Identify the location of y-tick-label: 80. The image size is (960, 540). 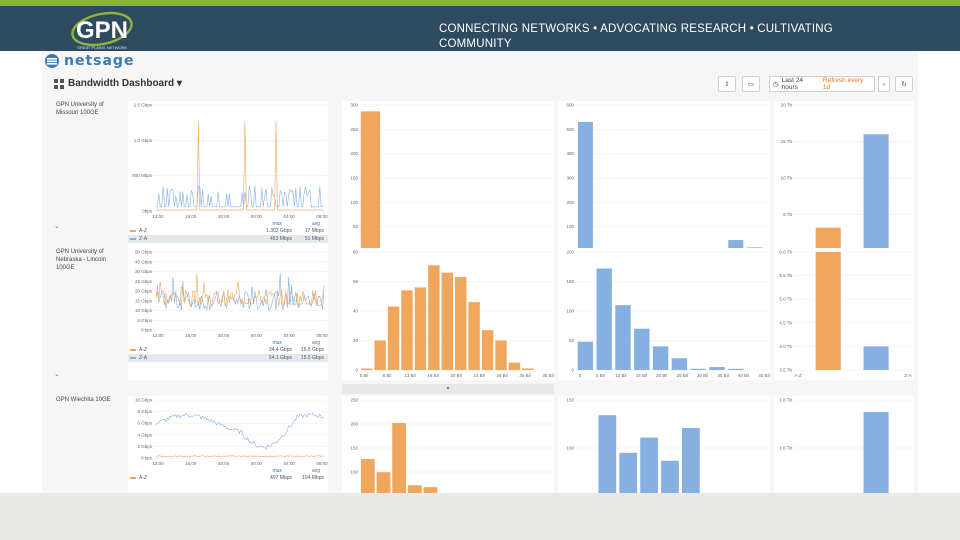
(356, 252).